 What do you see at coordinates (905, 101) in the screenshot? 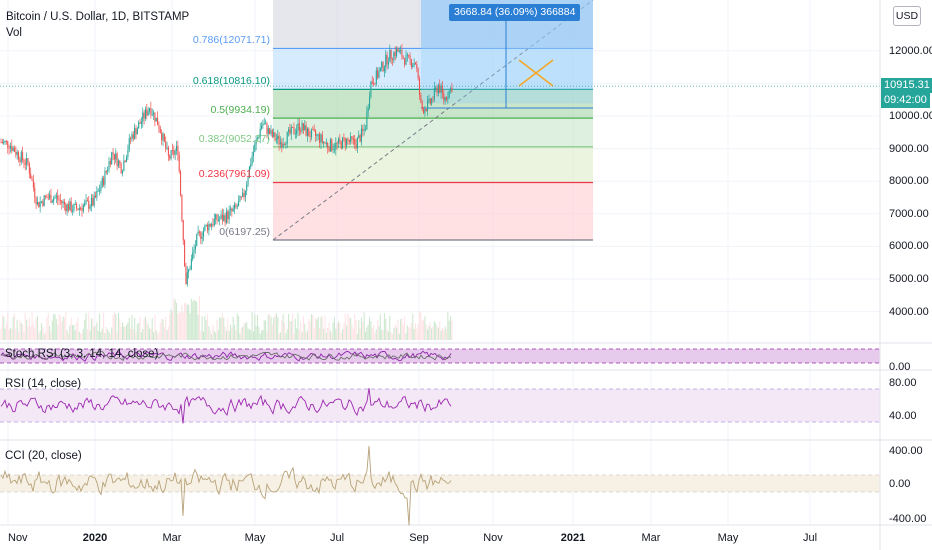
I see `countdown-tag: 09:42:00` at bounding box center [905, 101].